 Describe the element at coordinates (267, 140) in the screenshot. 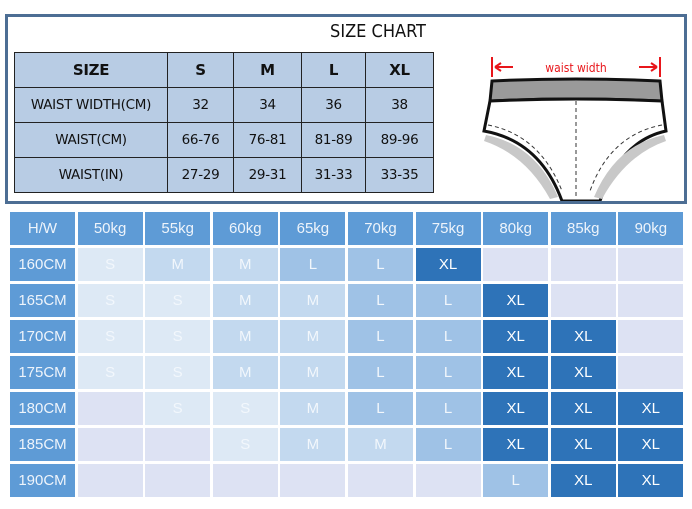

I see `table-cell: 76-81` at that location.